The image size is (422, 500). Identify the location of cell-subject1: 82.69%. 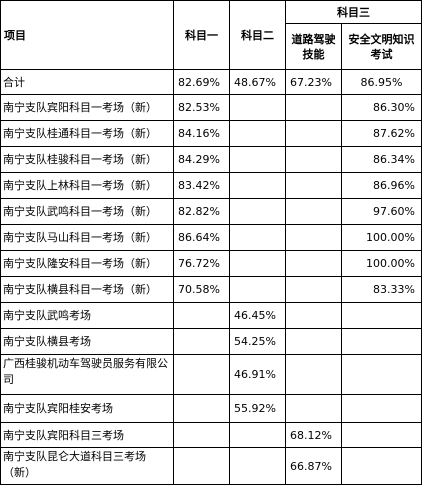
(201, 82).